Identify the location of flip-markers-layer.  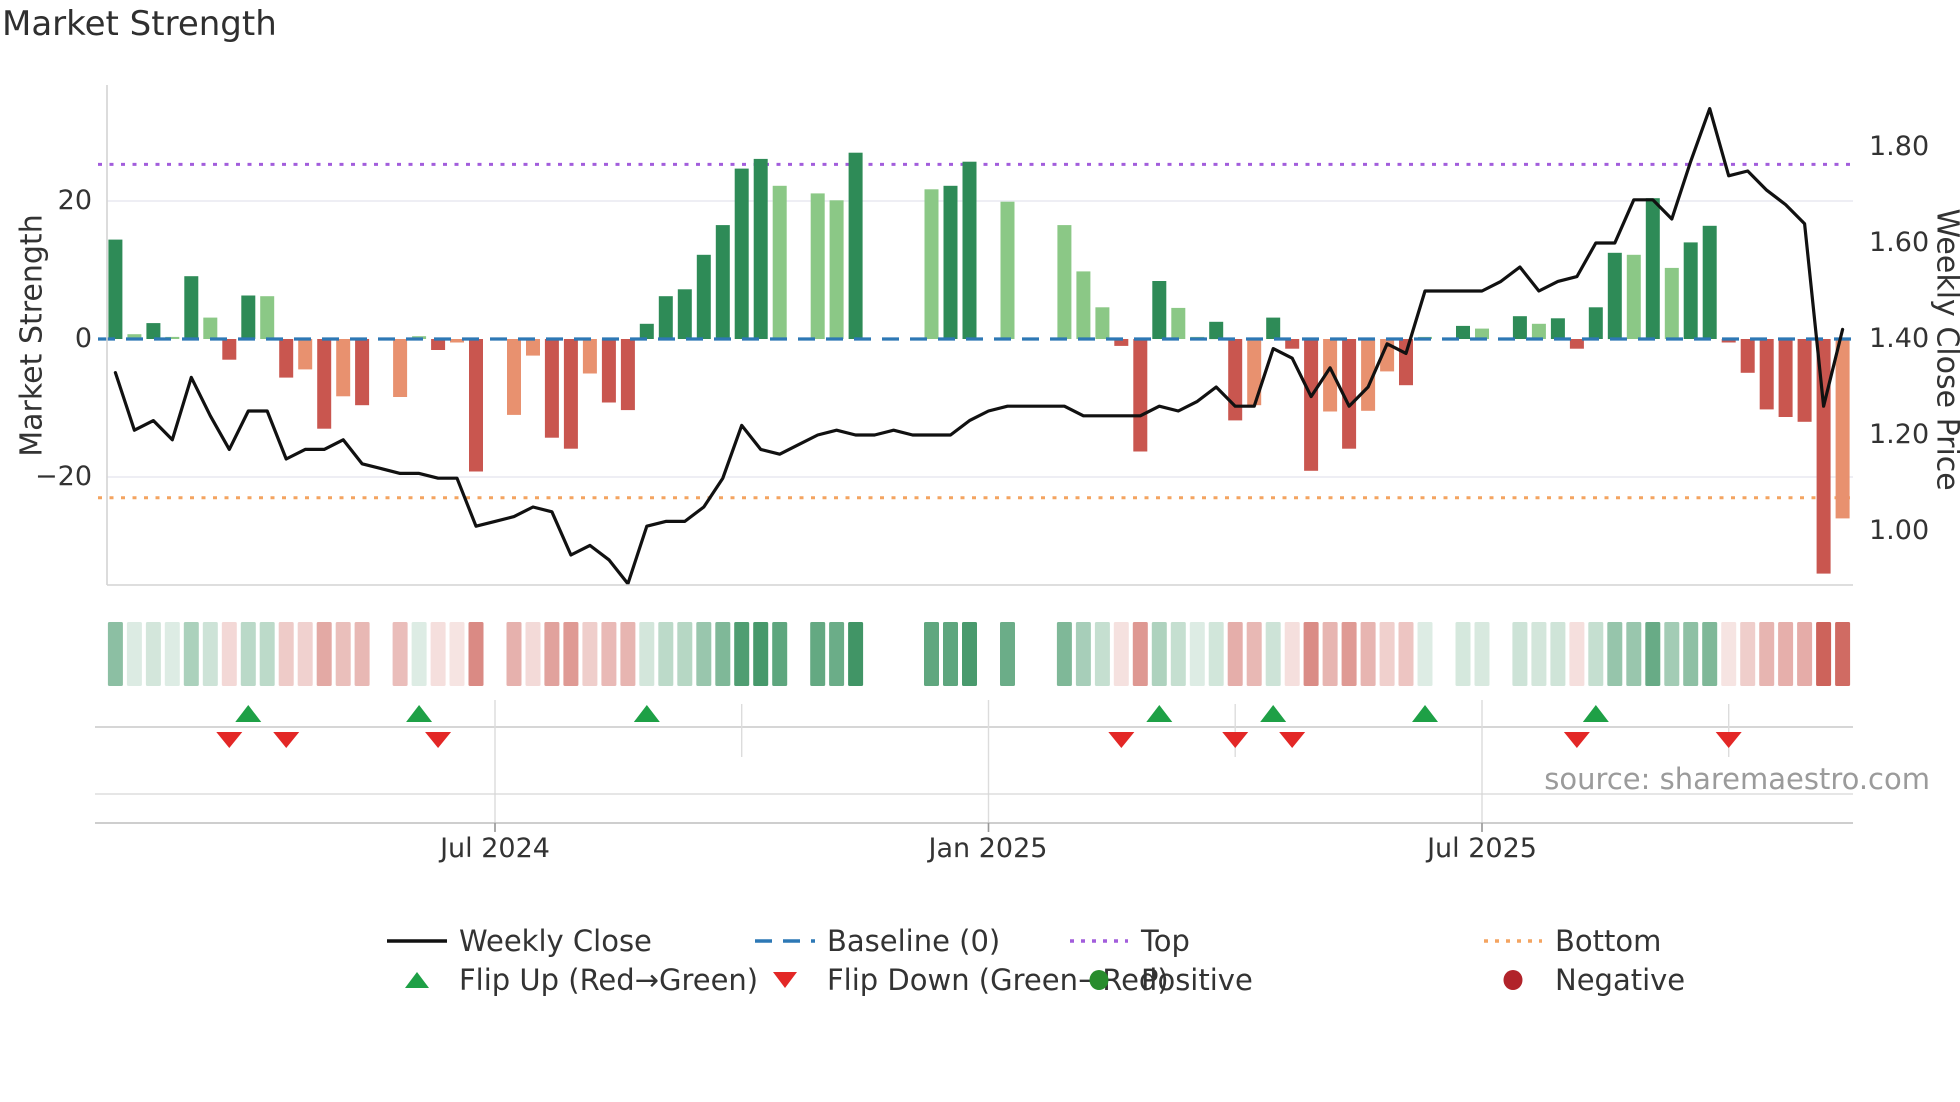
(974, 765).